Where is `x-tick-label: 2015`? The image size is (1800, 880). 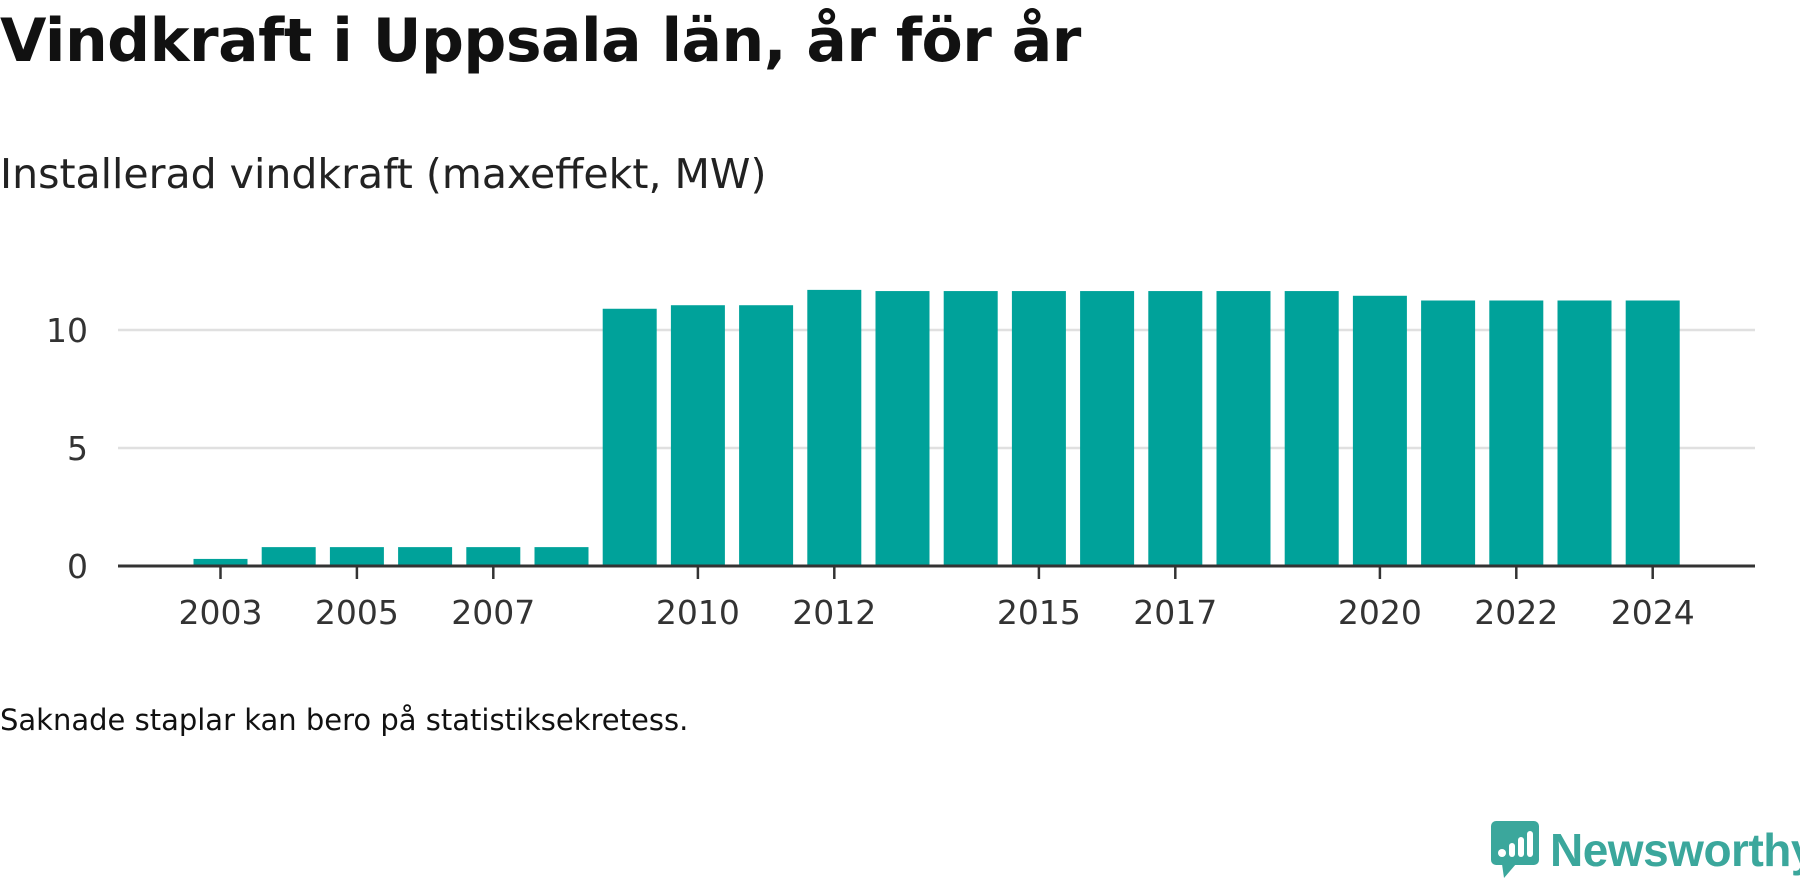 x-tick-label: 2015 is located at coordinates (1039, 612).